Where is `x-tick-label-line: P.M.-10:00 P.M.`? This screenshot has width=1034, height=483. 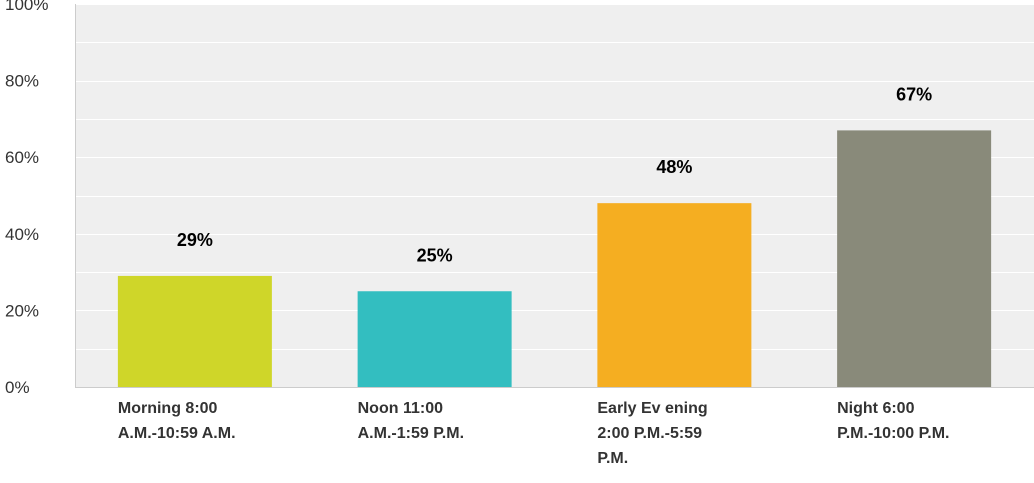
x-tick-label-line: P.M.-10:00 P.M. is located at coordinates (893, 433).